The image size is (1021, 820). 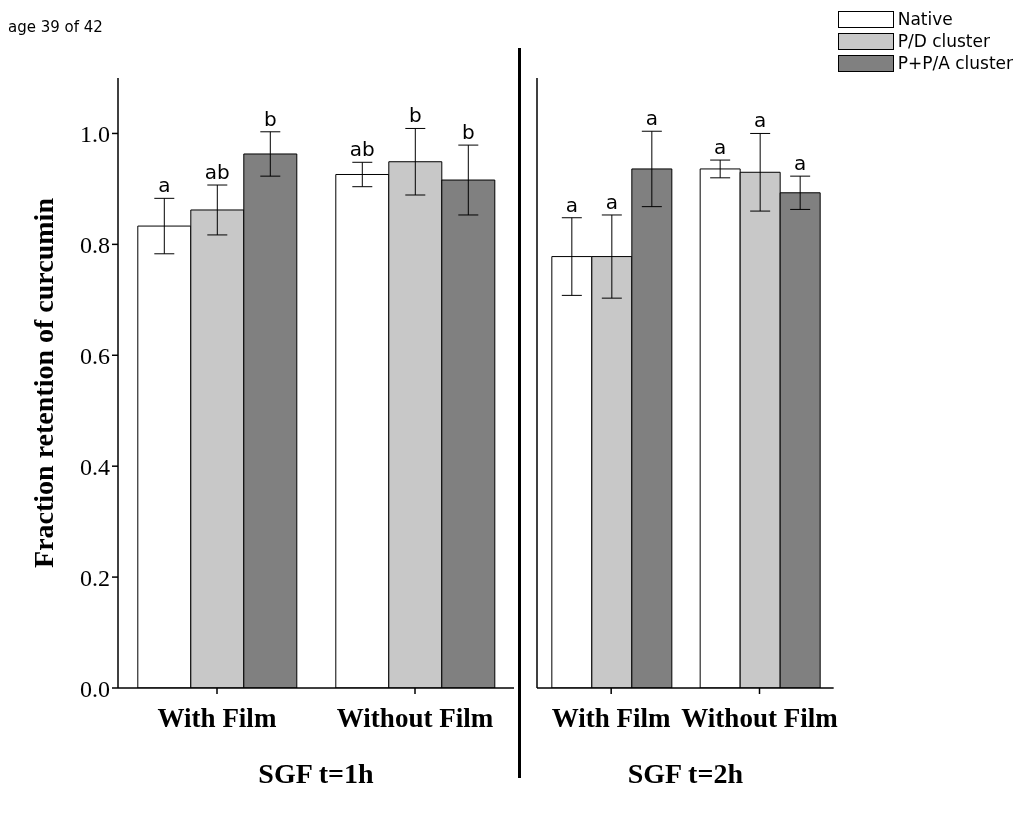 I want to click on y-tick-label: 0.4, so click(x=95, y=466).